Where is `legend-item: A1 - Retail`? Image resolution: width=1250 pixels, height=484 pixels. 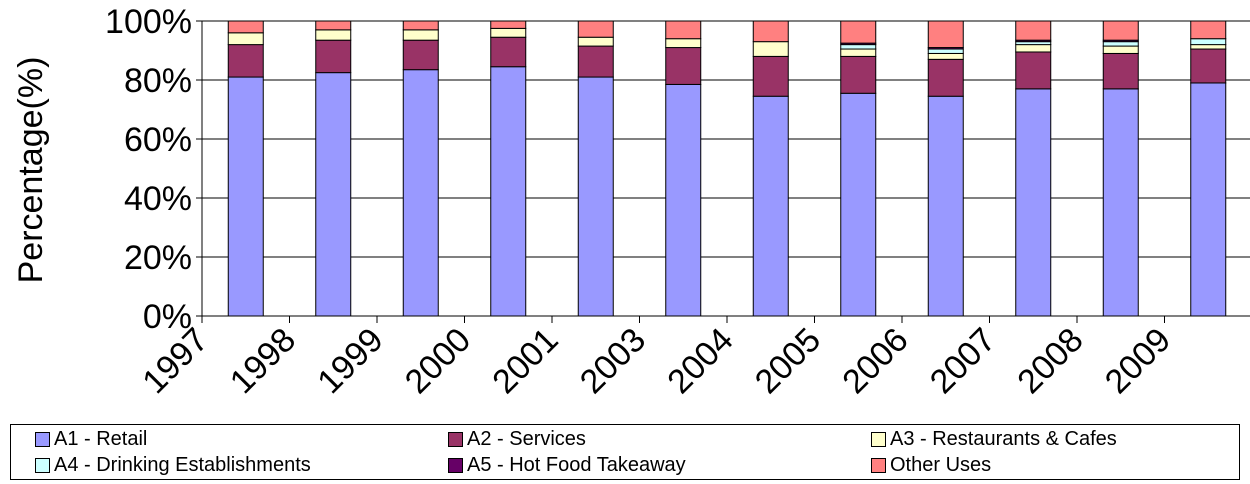 legend-item: A1 - Retail is located at coordinates (91, 439).